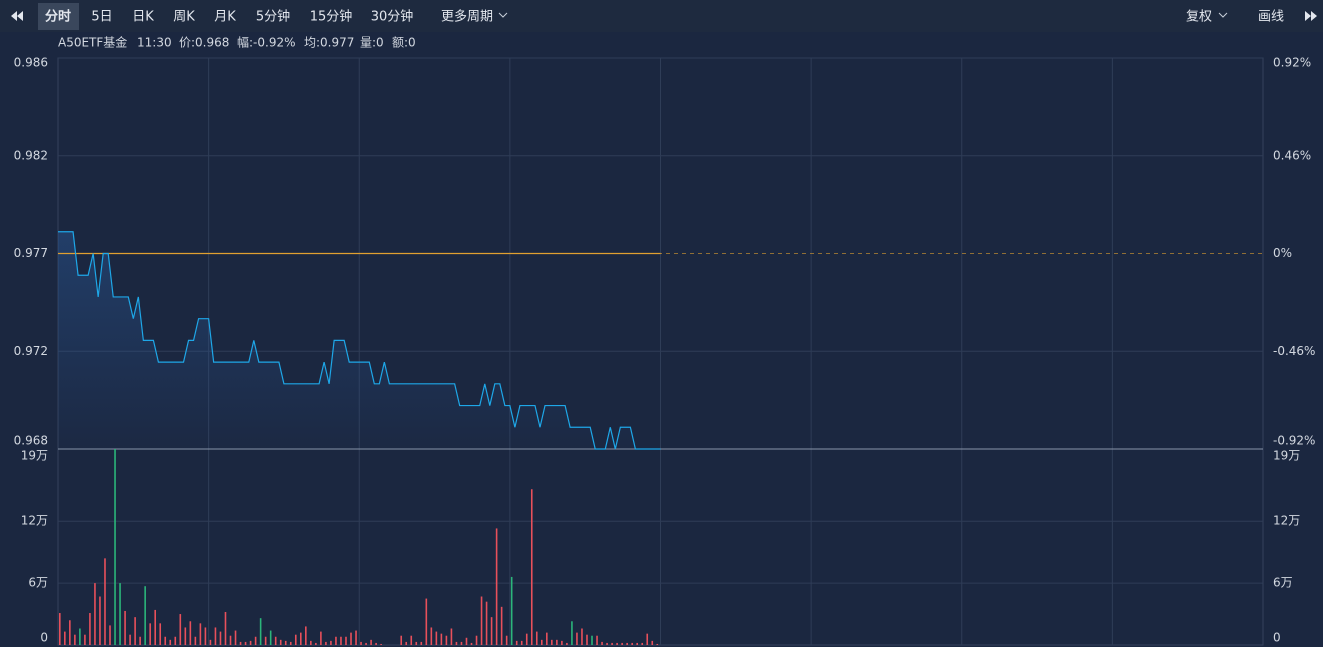 The height and width of the screenshot is (647, 1323). Describe the element at coordinates (143, 17) in the screenshot. I see `tab: 日K` at that location.